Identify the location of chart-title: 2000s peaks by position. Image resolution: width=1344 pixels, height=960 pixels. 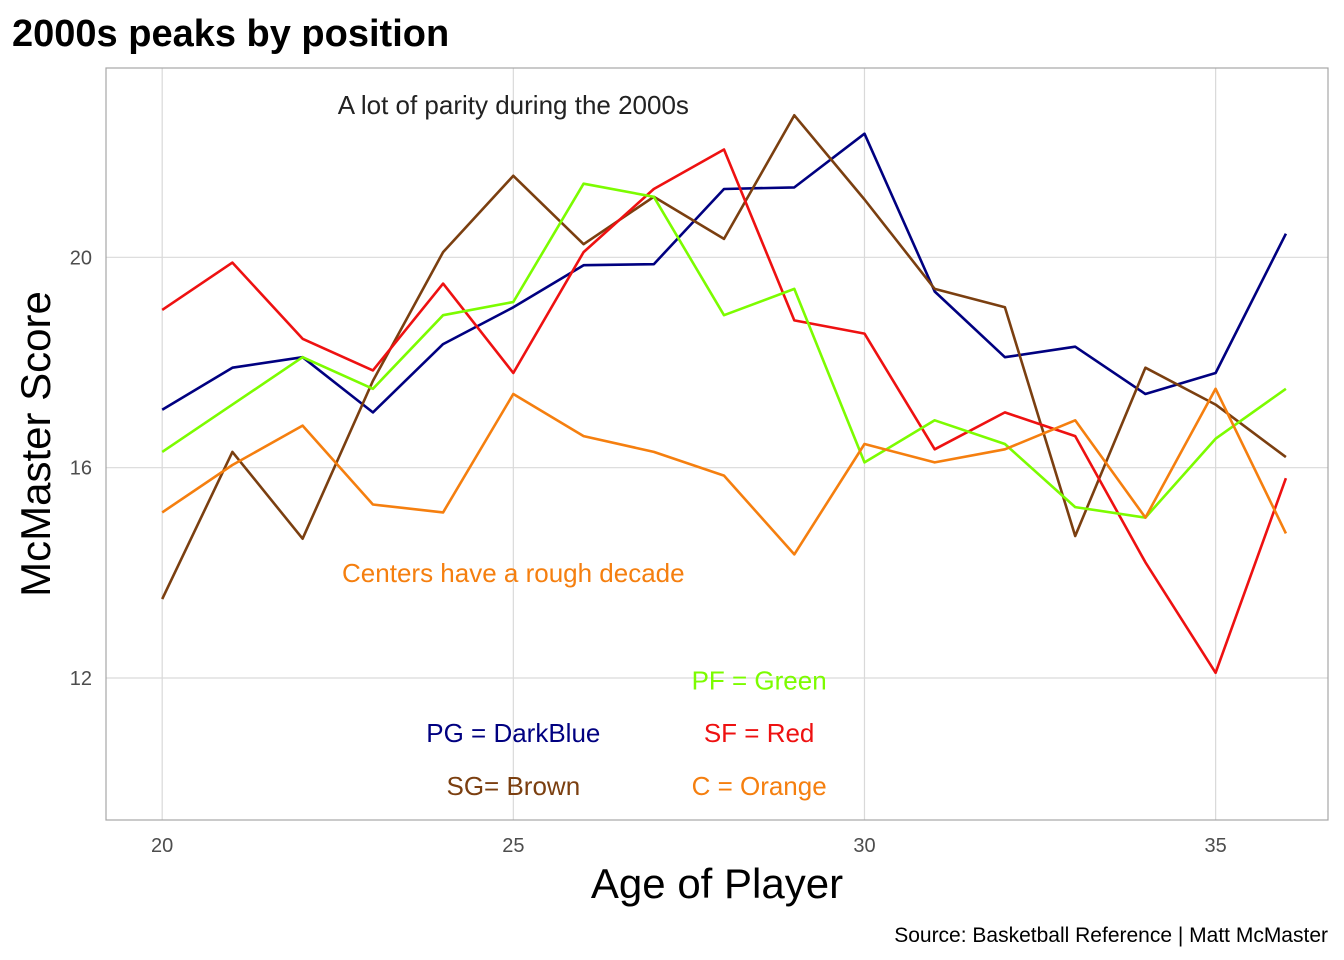
(230, 34).